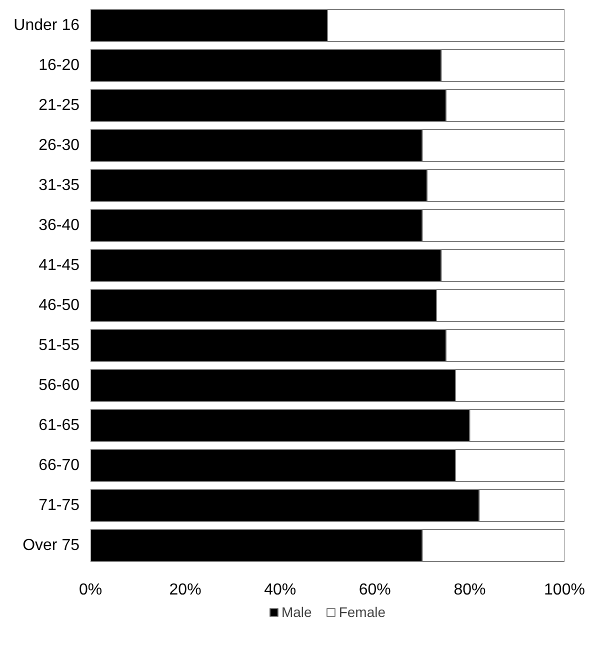 Image resolution: width=615 pixels, height=663 pixels. I want to click on x-tick-label: 20%, so click(185, 590).